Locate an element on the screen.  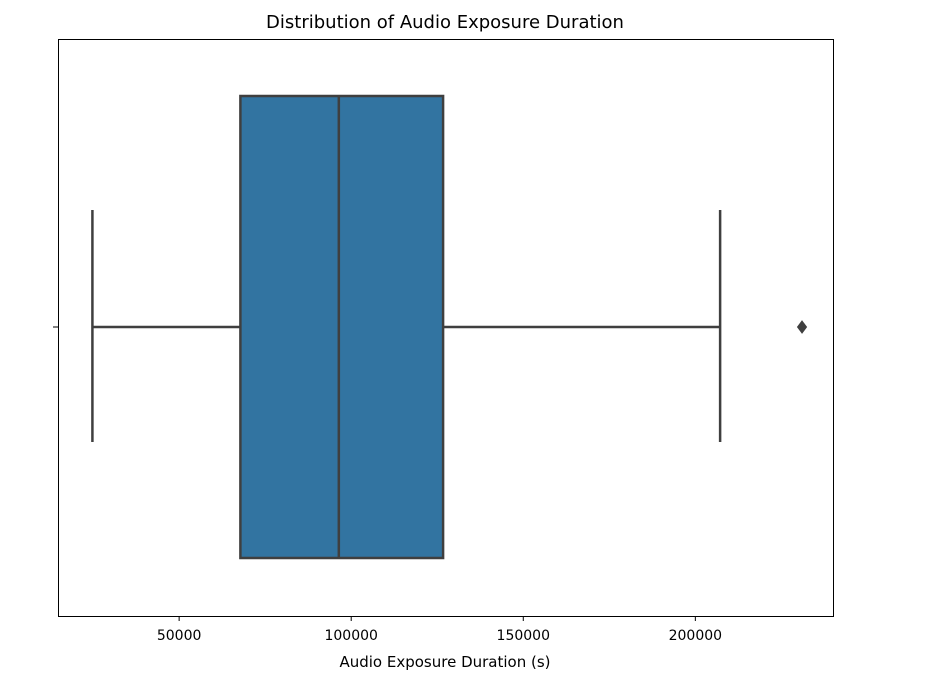
x-tick-label-1: 50000 is located at coordinates (179, 636).